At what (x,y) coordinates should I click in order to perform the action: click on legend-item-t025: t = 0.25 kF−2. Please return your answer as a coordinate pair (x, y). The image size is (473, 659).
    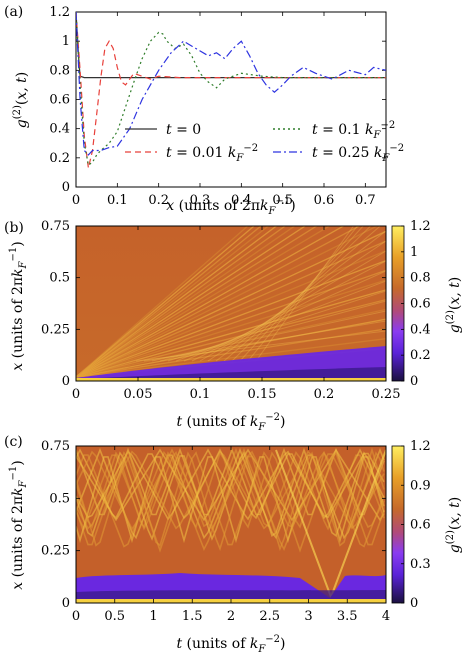
    Looking at the image, I should click on (338, 153).